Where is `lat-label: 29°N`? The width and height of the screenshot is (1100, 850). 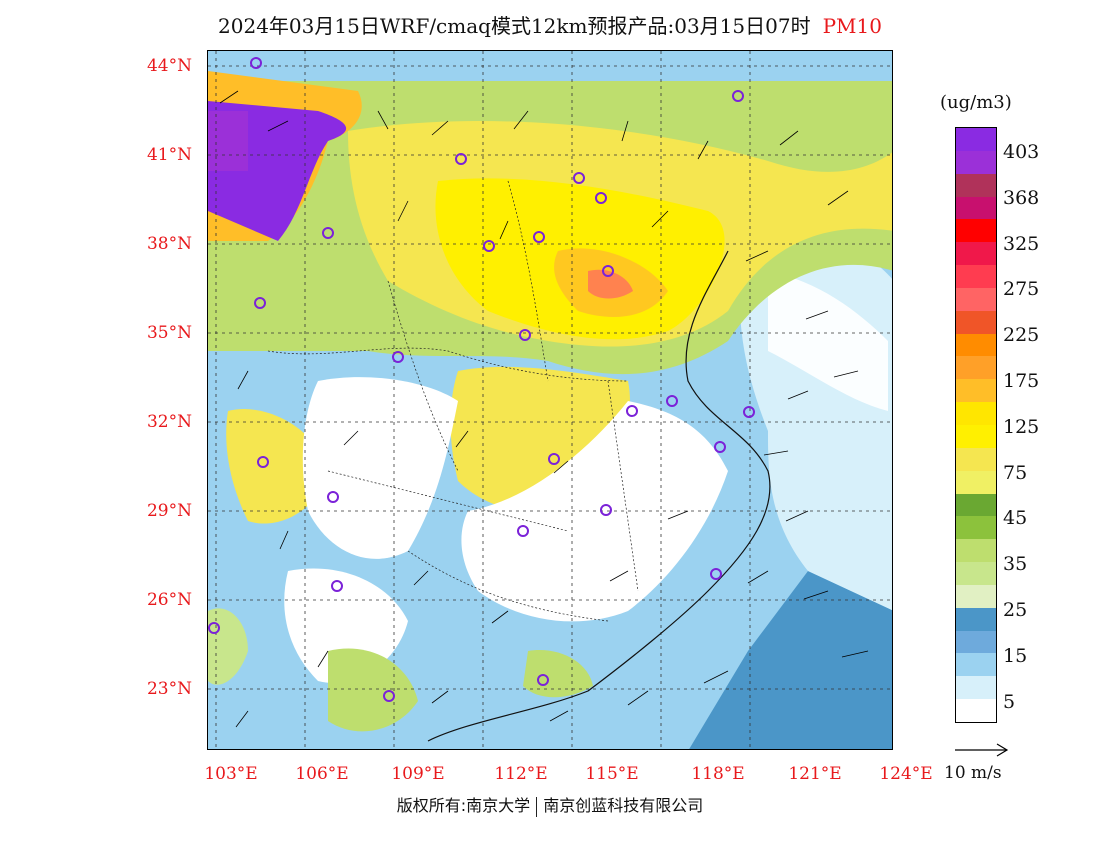
lat-label: 29°N is located at coordinates (169, 511).